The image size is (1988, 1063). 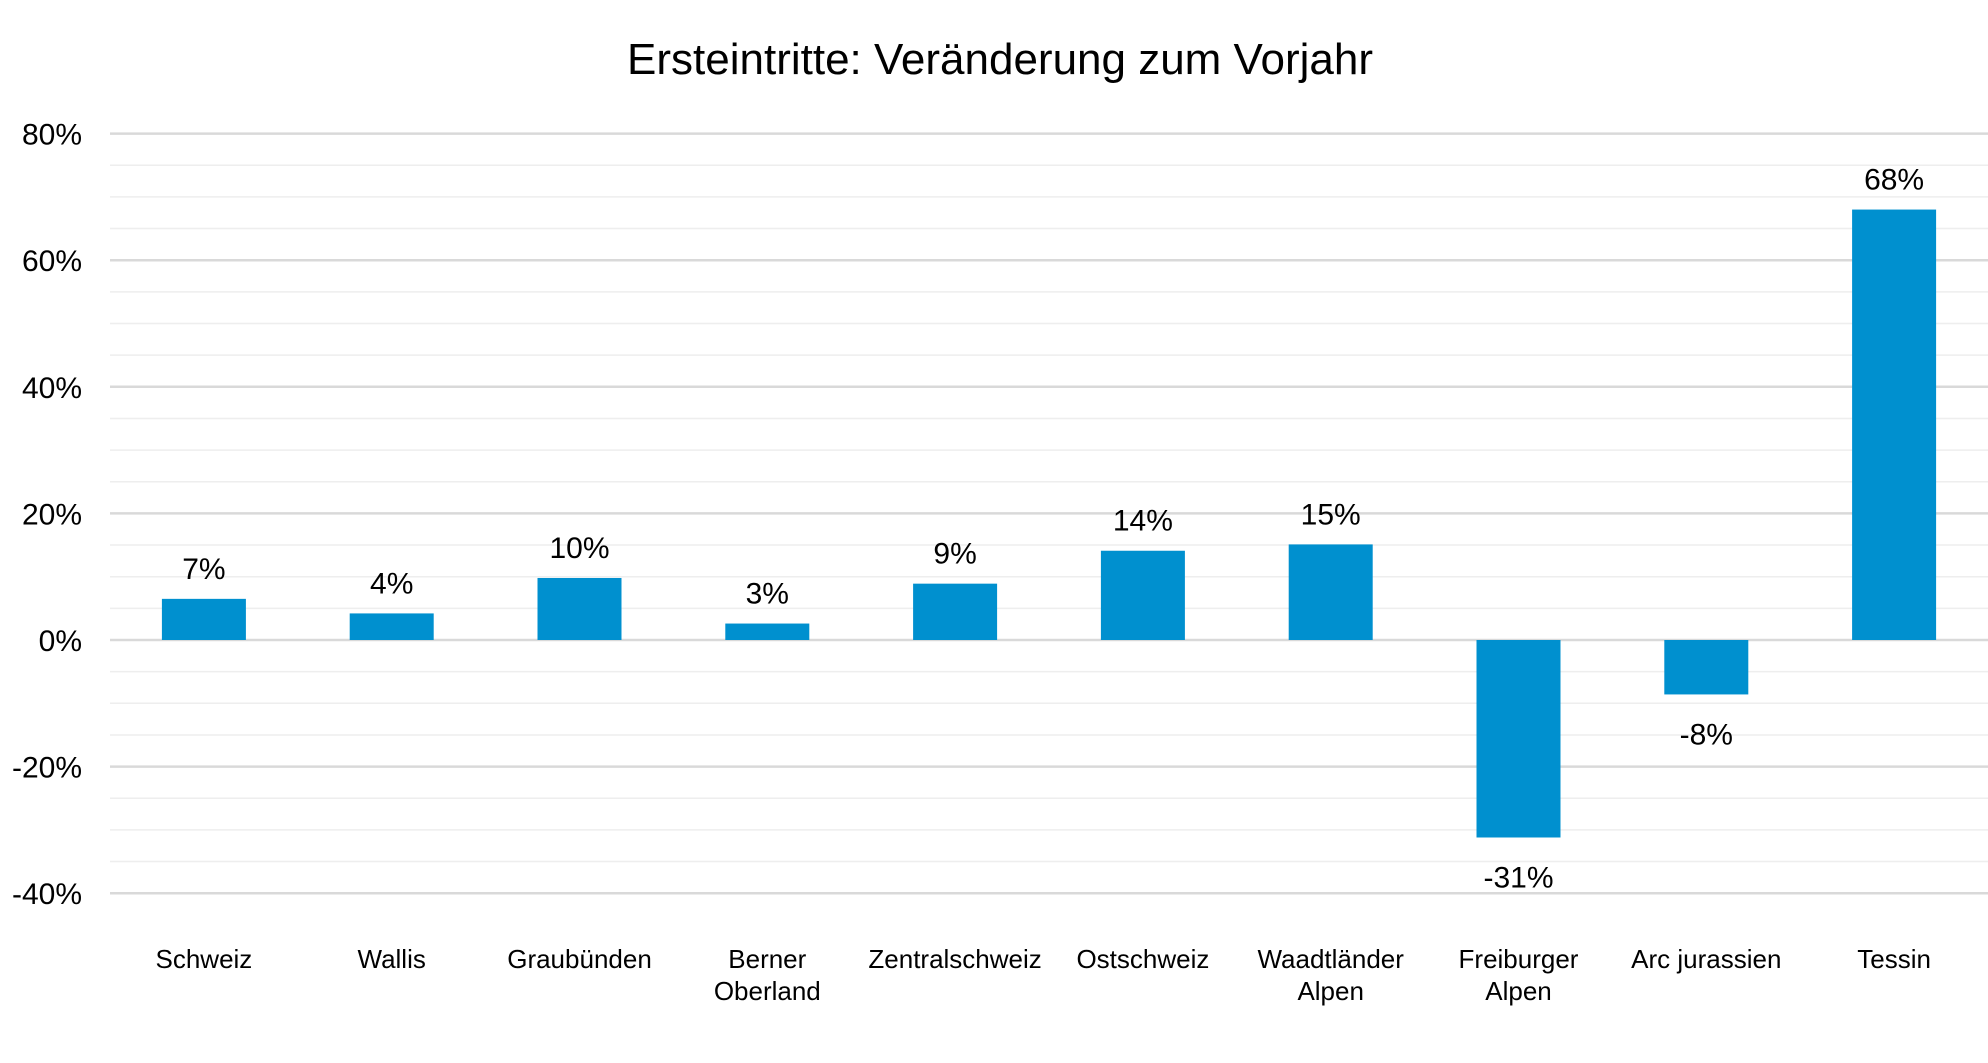 What do you see at coordinates (954, 959) in the screenshot?
I see `x-tick-label: Zentralschweiz` at bounding box center [954, 959].